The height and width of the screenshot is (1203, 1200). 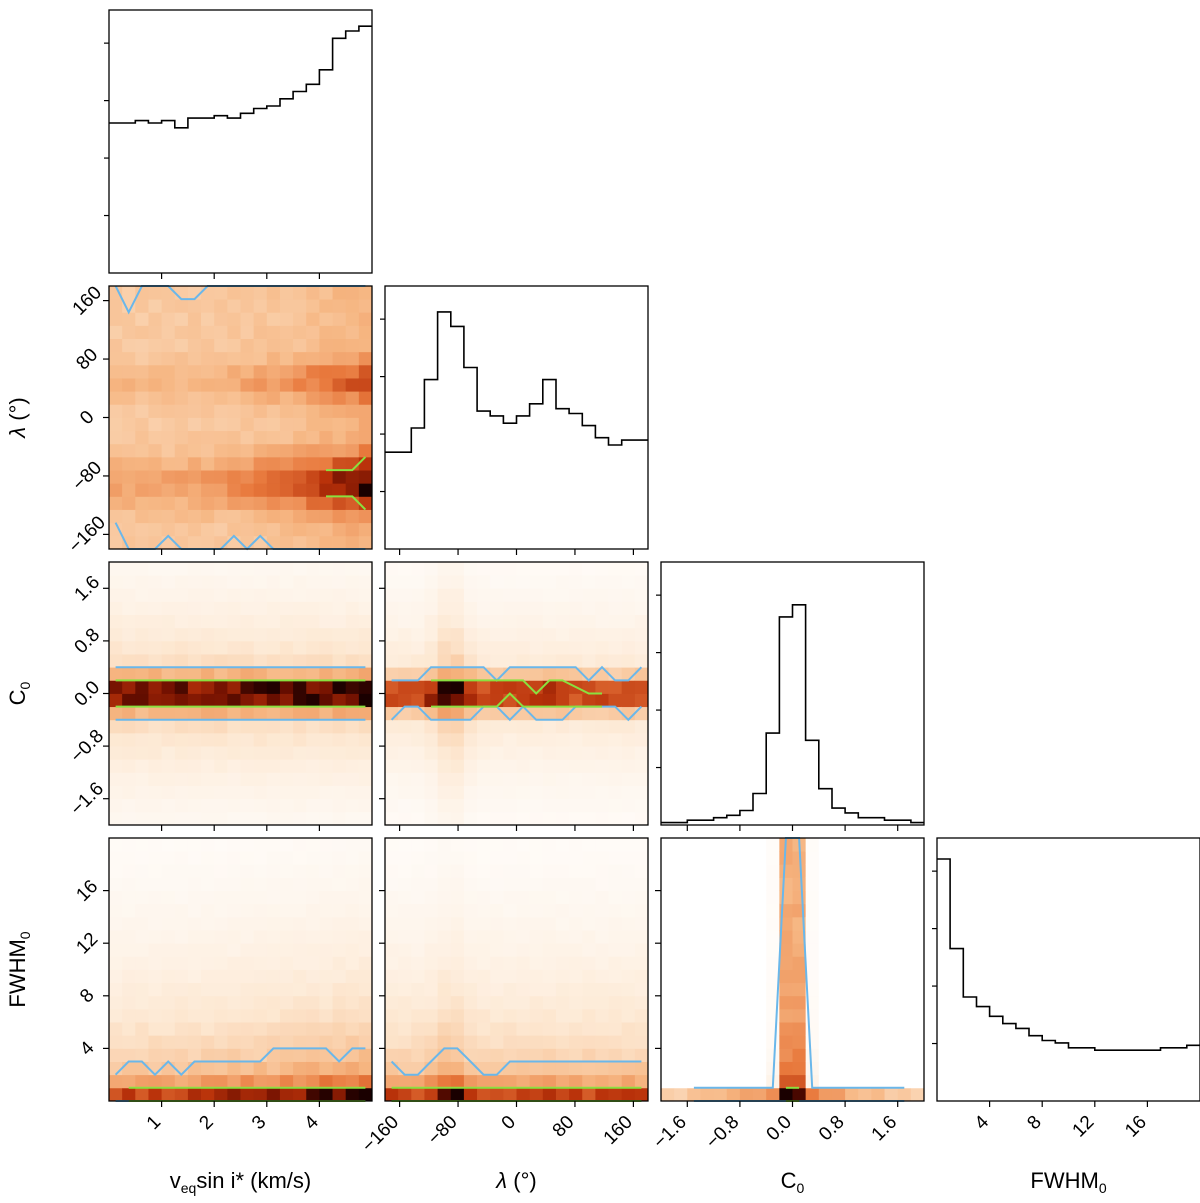 I want to click on x-axis-title-FWHM0: FWHM0, so click(x=1068, y=1182).